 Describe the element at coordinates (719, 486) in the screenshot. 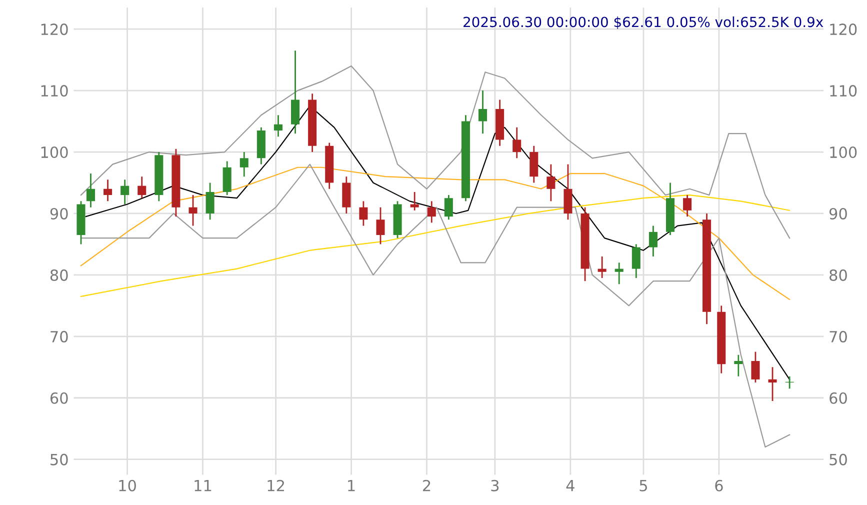

I see `x-tick-label: 6` at that location.